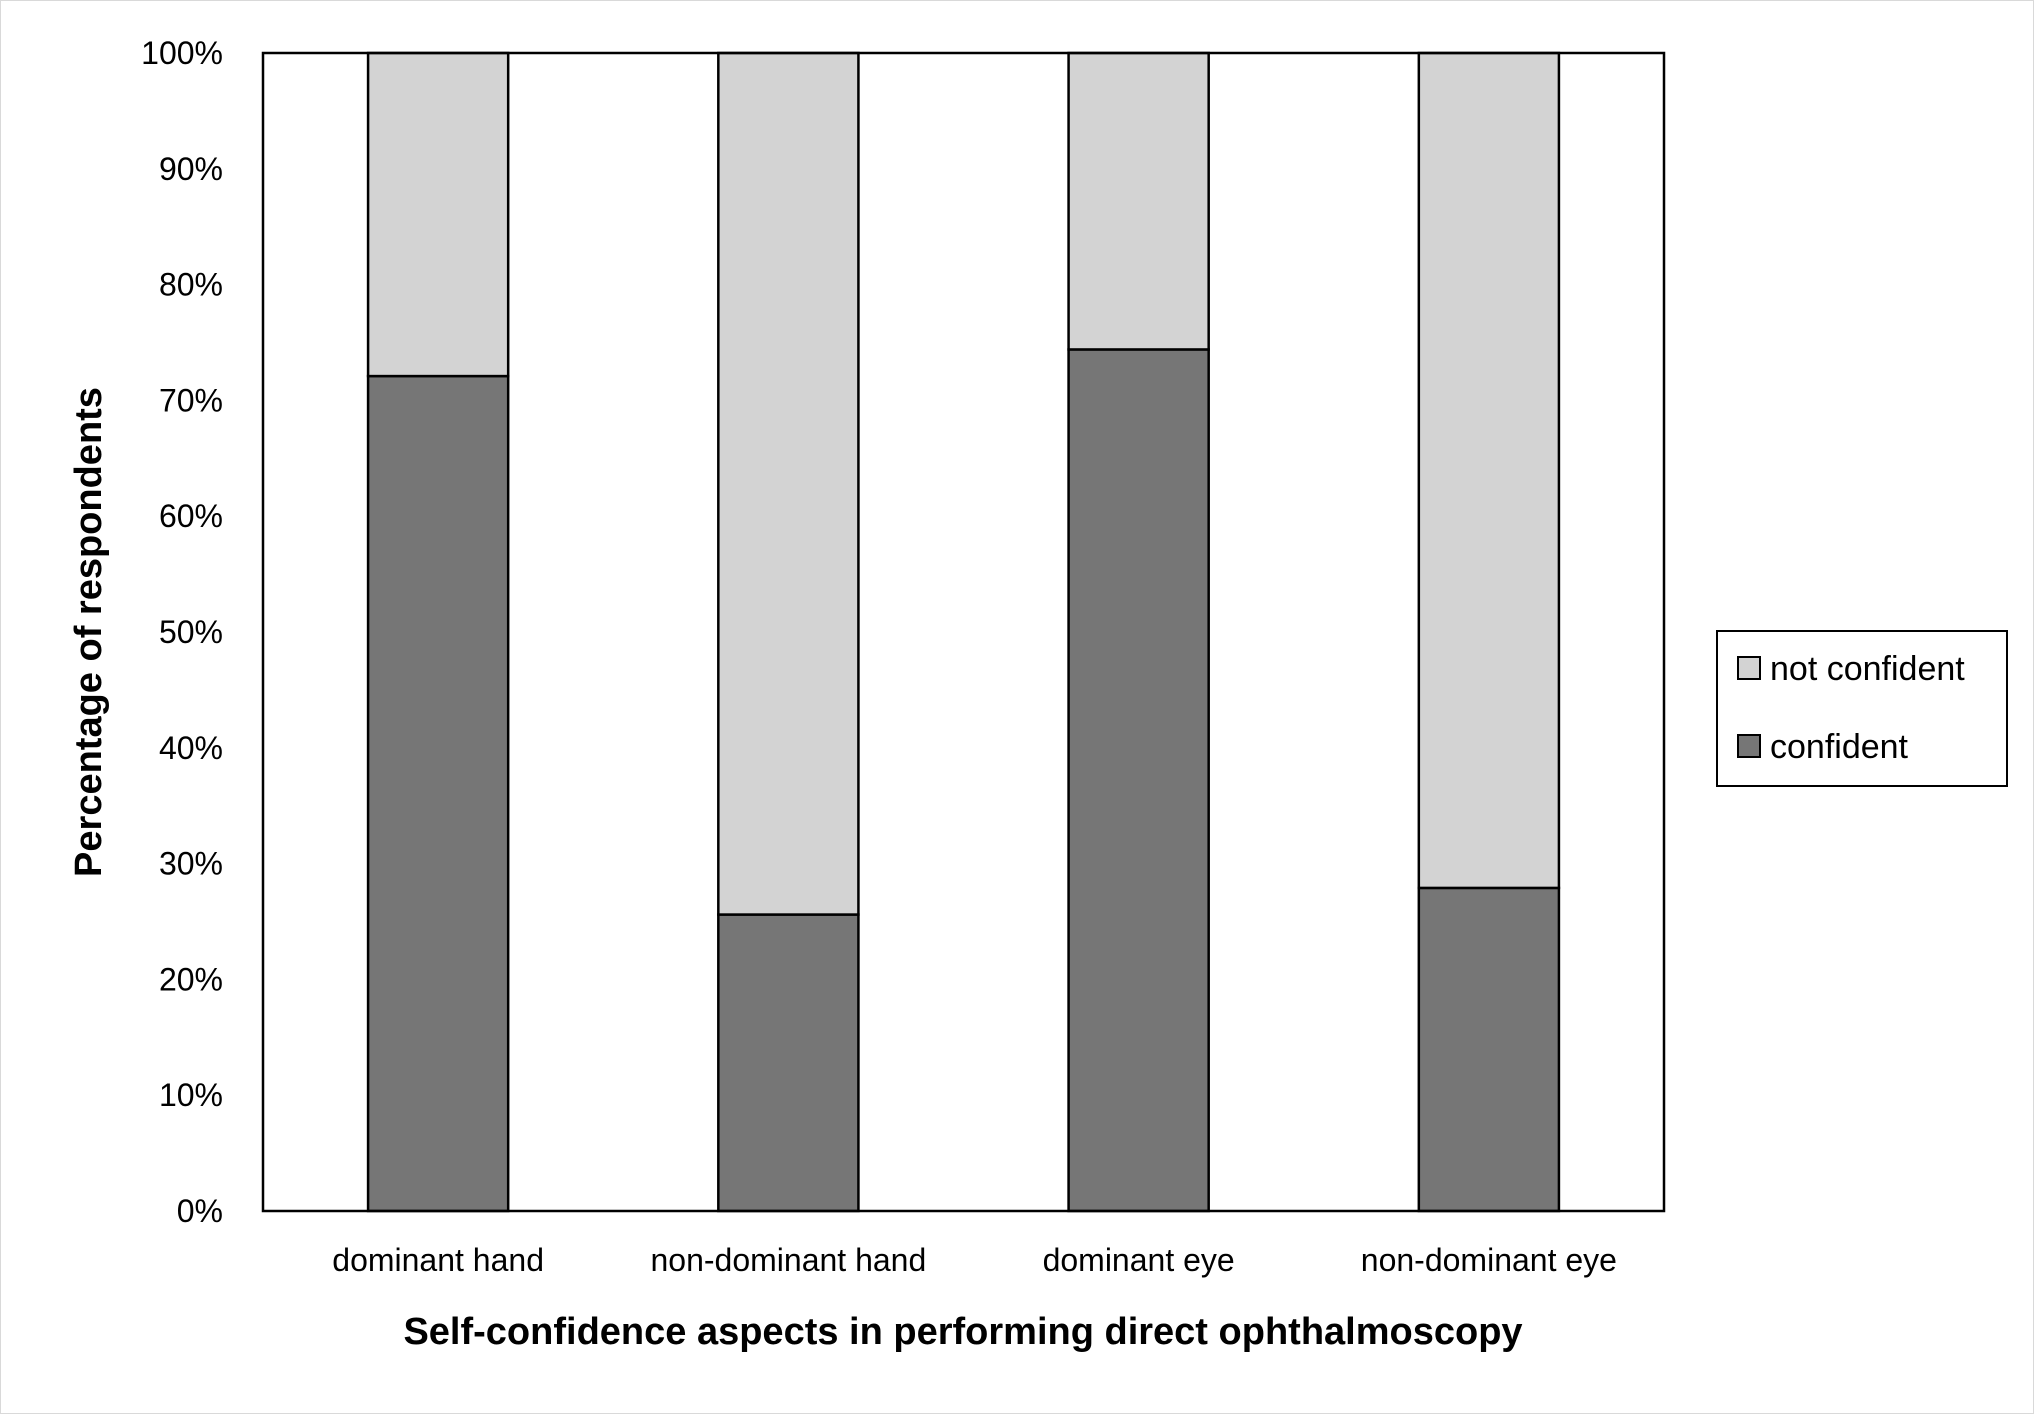  I want to click on x-tick-label: non-dominant hand, so click(788, 1260).